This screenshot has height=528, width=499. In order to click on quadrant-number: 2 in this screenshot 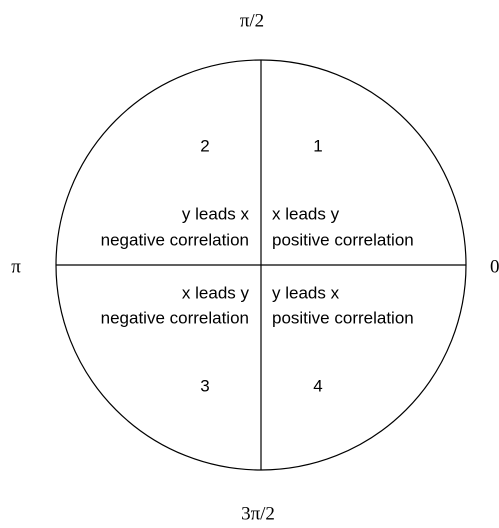, I will do `click(204, 145)`.